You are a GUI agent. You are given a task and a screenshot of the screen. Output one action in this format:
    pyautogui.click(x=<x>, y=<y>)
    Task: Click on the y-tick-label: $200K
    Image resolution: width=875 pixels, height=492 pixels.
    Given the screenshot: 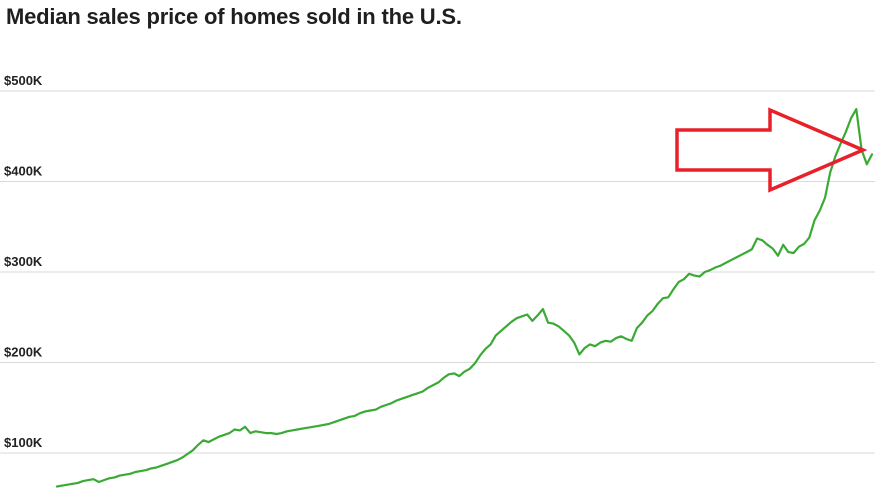 What is the action you would take?
    pyautogui.click(x=23, y=352)
    